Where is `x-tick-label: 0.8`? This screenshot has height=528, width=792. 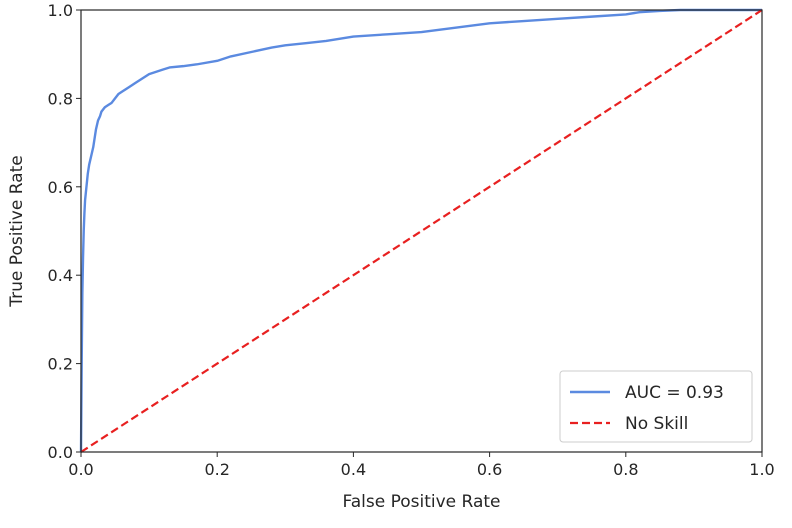
x-tick-label: 0.8 is located at coordinates (625, 469).